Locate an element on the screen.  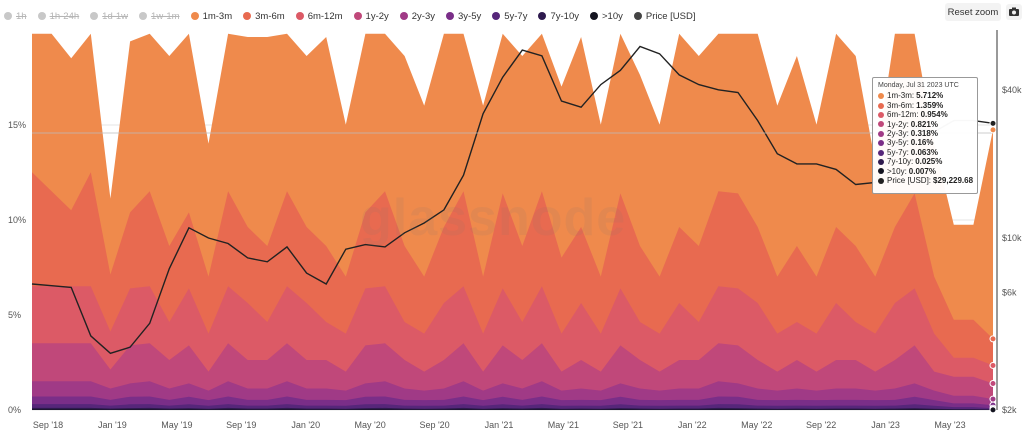
legend-label: 1h-24h is located at coordinates (64, 16).